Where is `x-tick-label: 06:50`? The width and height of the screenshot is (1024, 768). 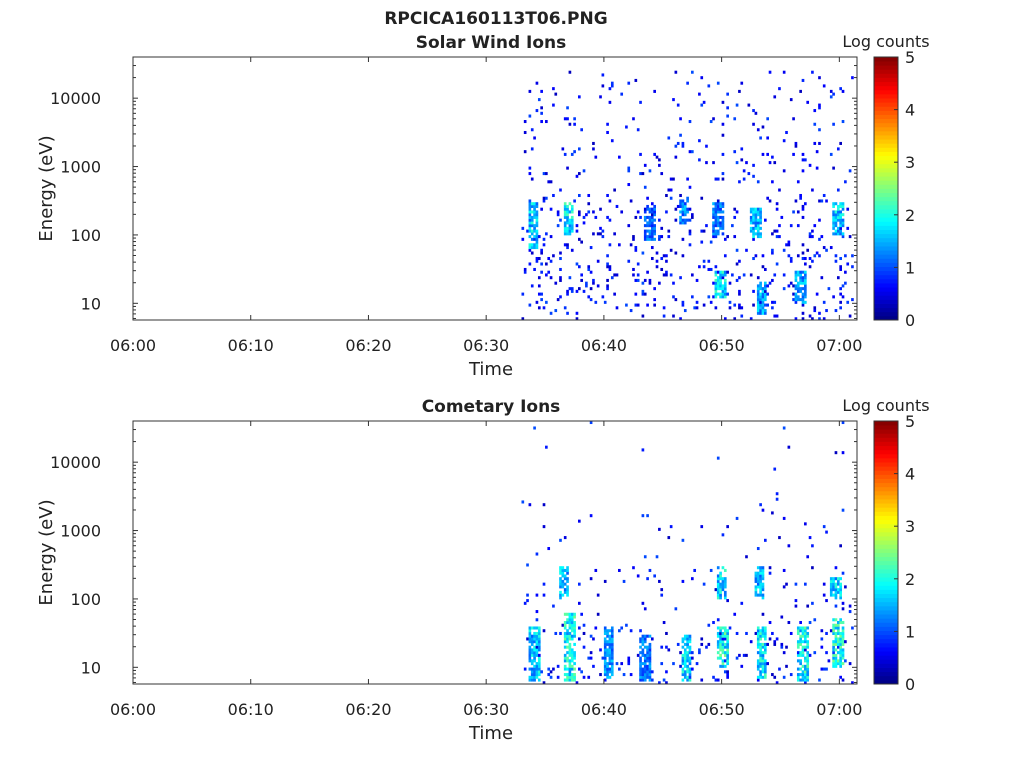 x-tick-label: 06:50 is located at coordinates (722, 345).